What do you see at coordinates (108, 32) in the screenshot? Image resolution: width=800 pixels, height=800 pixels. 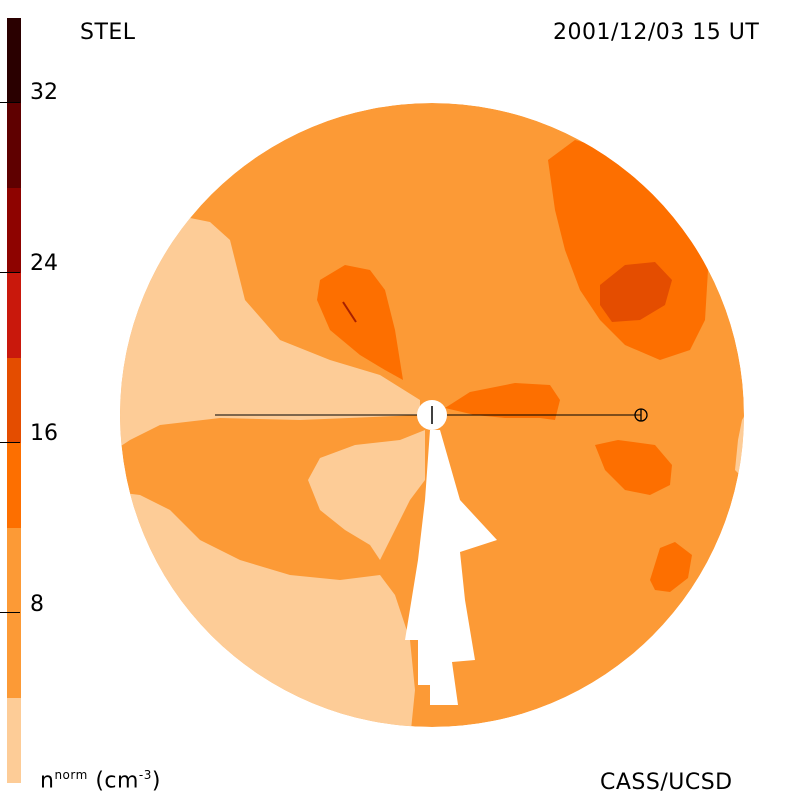 I see `observatory-label: STEL` at bounding box center [108, 32].